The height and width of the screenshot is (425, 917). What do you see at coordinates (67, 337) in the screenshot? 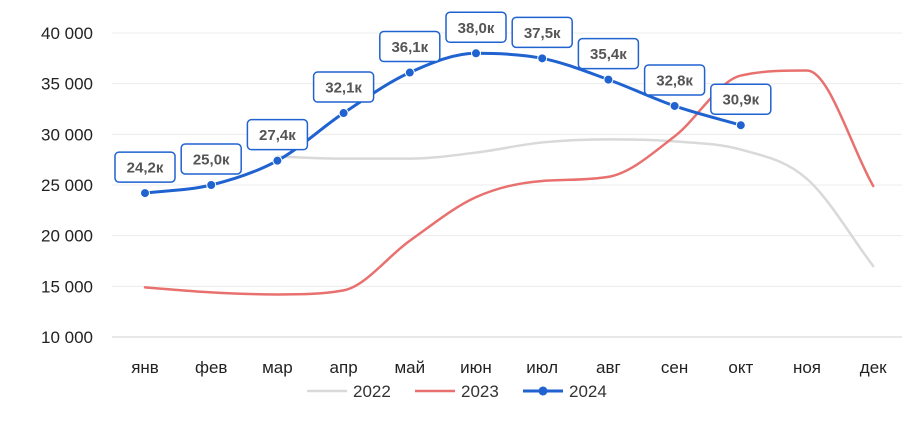
I see `y-tick-label: 10 000` at bounding box center [67, 337].